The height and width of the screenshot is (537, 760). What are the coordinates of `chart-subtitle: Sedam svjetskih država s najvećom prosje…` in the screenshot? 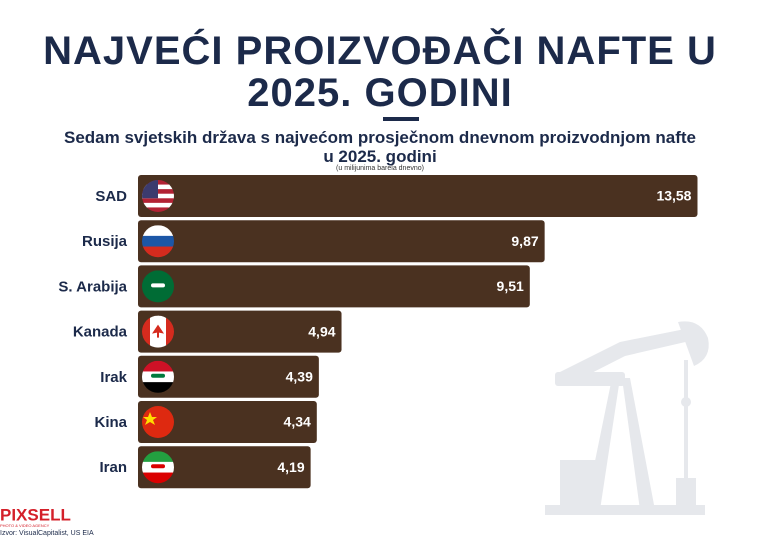 It's located at (379, 147).